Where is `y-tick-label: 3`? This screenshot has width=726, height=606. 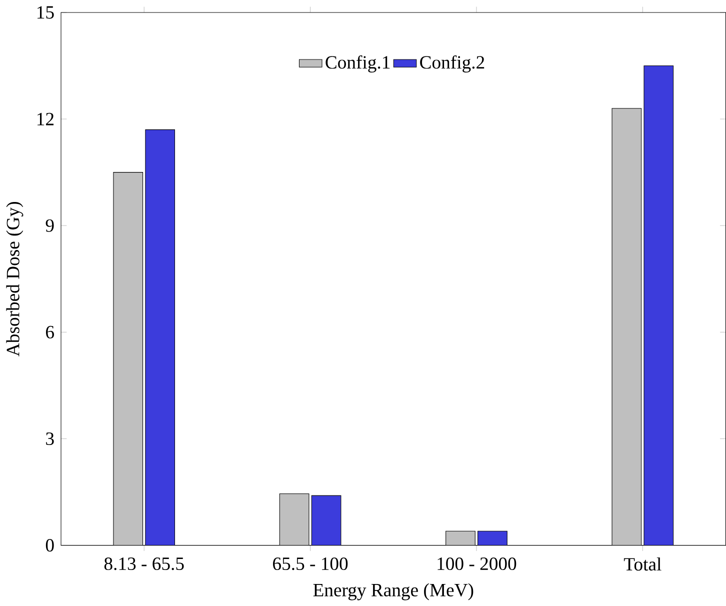
y-tick-label: 3 is located at coordinates (50, 438).